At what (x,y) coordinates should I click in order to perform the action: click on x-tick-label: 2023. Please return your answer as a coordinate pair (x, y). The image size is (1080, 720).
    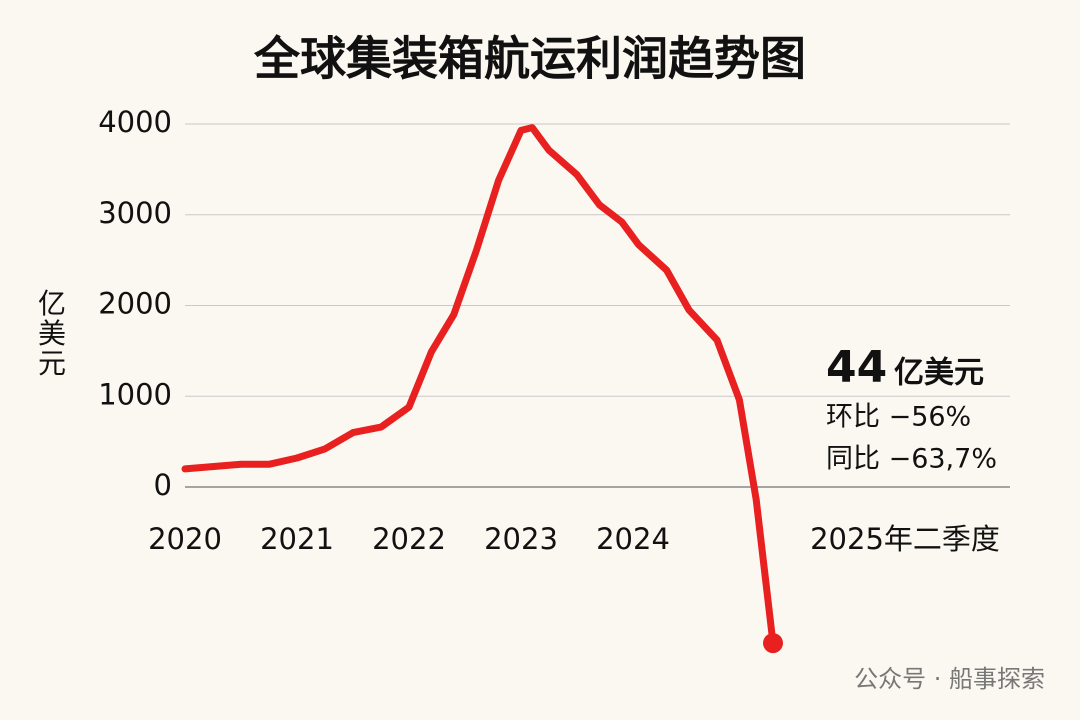
    Looking at the image, I should click on (521, 539).